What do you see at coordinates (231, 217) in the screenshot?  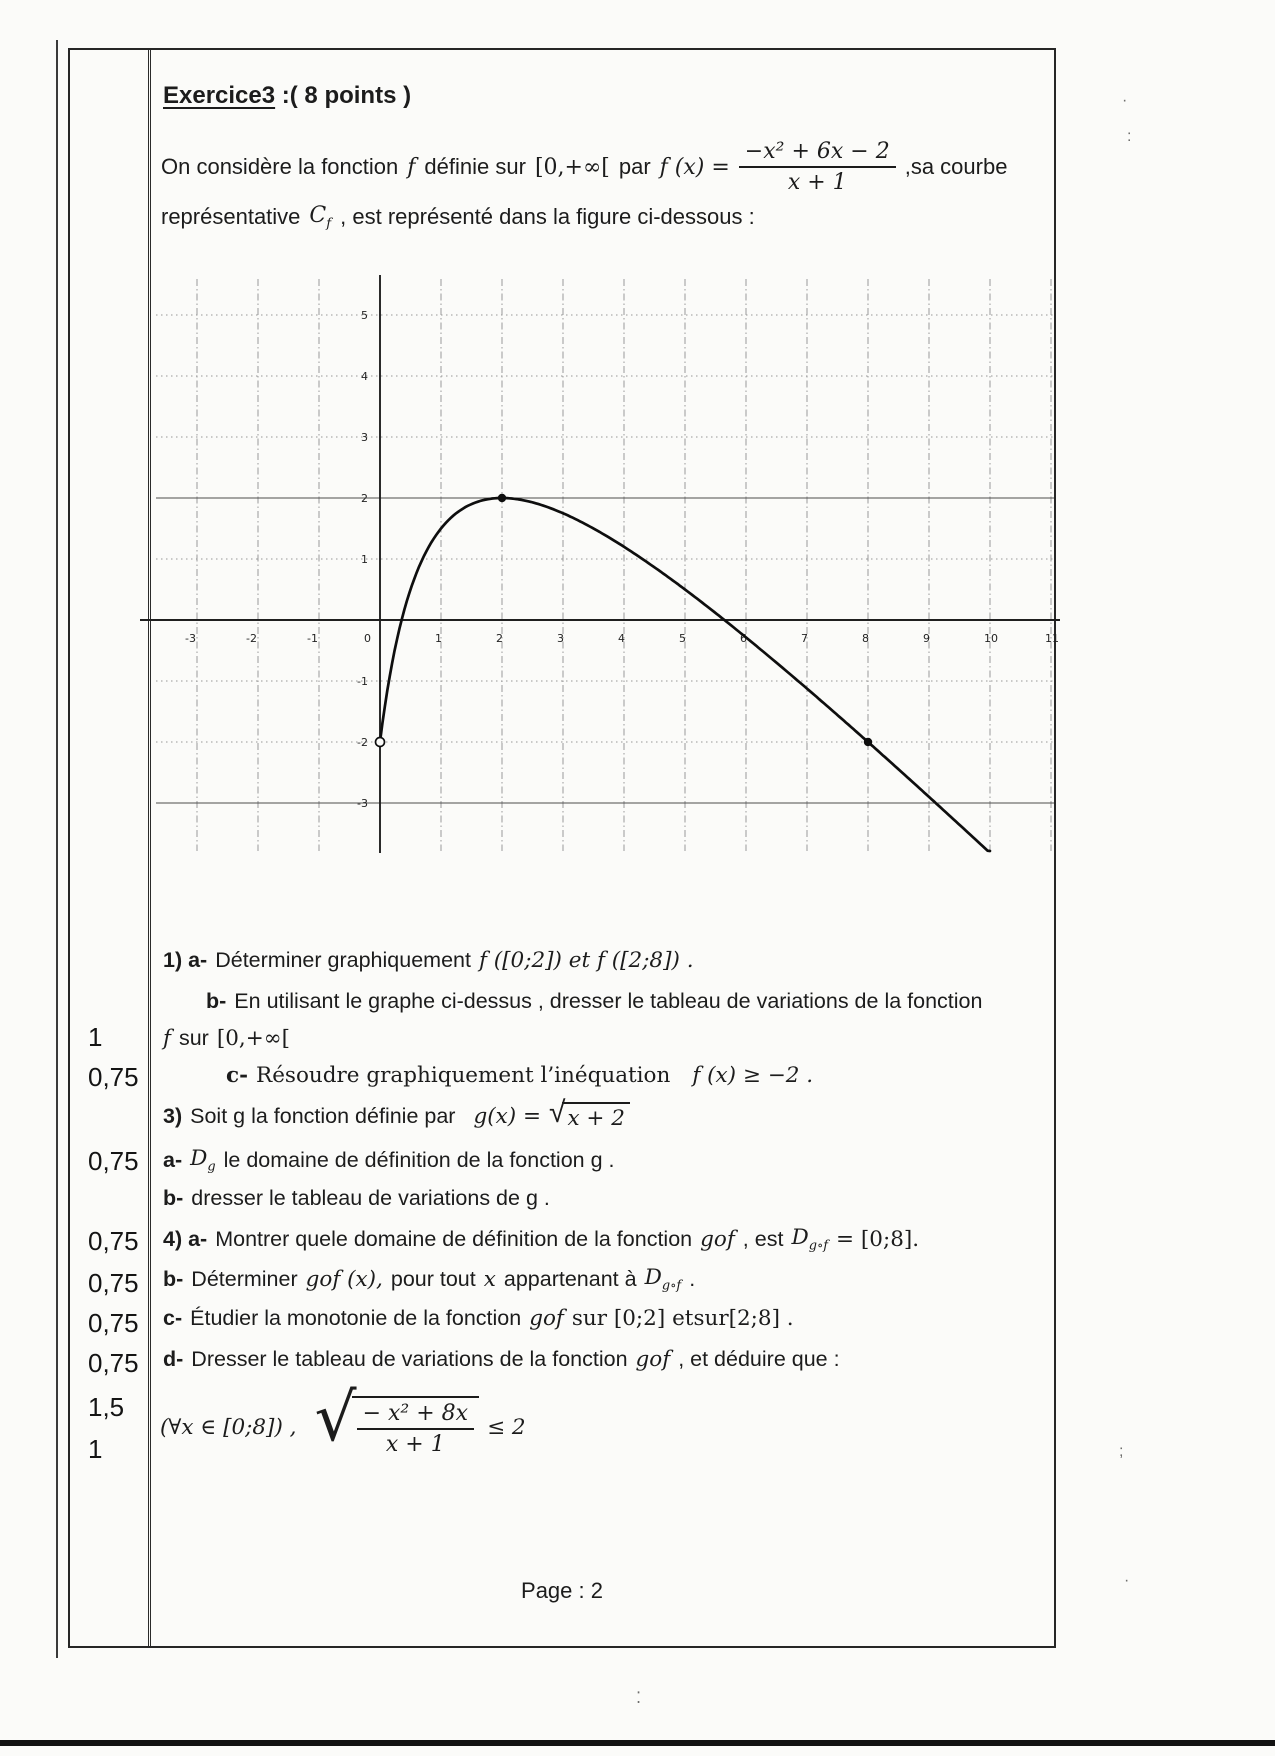 I see `intro-text-5: représentative` at bounding box center [231, 217].